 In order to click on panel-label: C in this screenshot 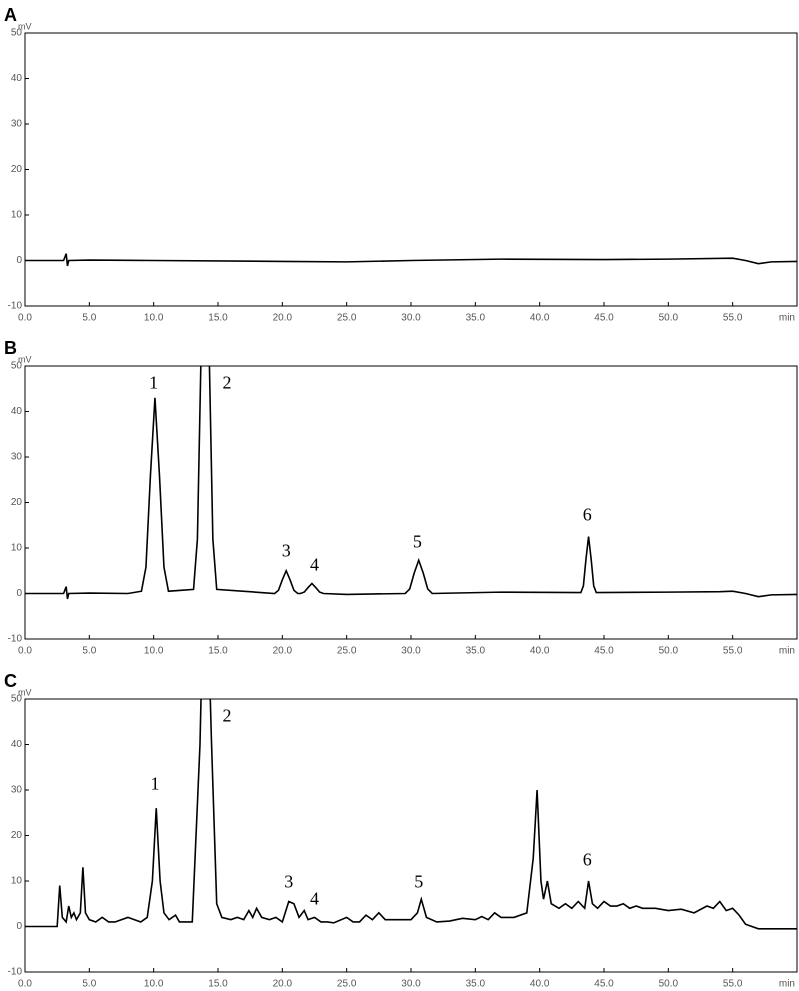, I will do `click(10, 681)`.